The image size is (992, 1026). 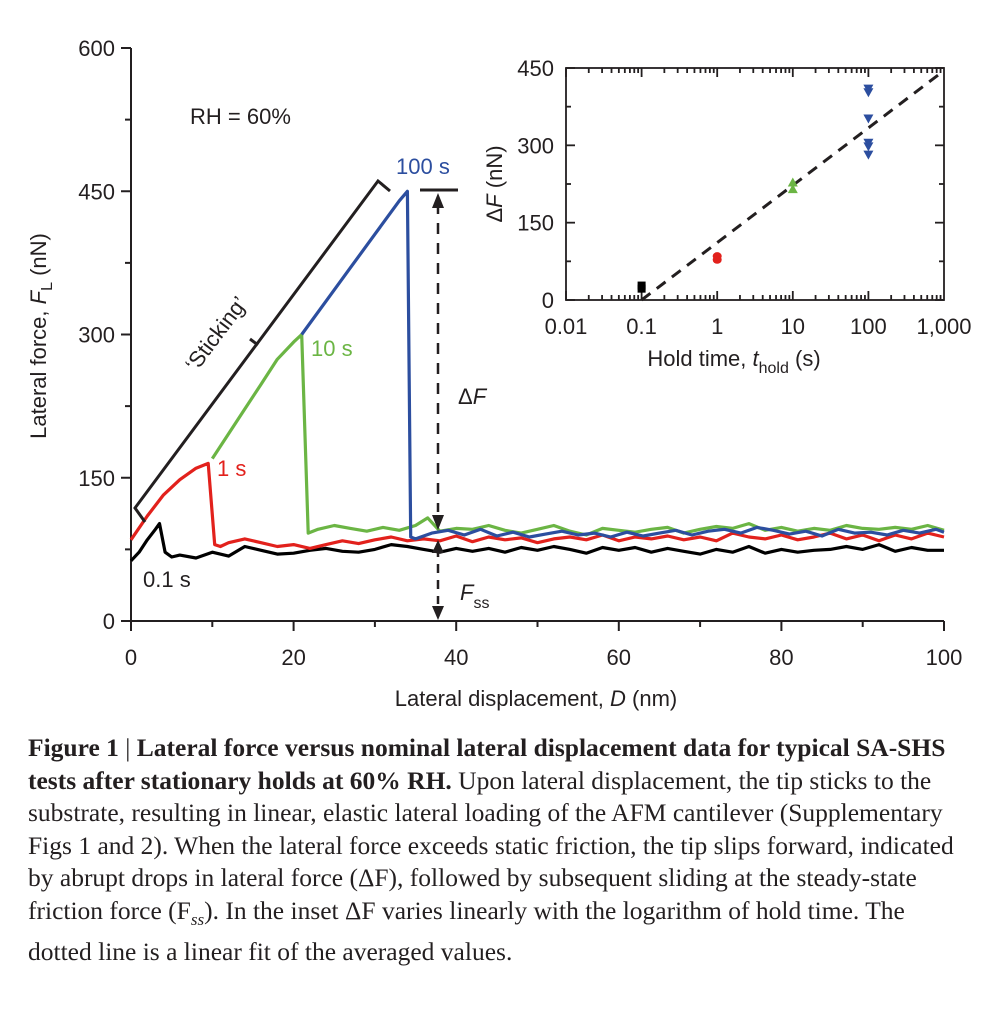 What do you see at coordinates (535, 145) in the screenshot?
I see `inset-y-tick-label: 300` at bounding box center [535, 145].